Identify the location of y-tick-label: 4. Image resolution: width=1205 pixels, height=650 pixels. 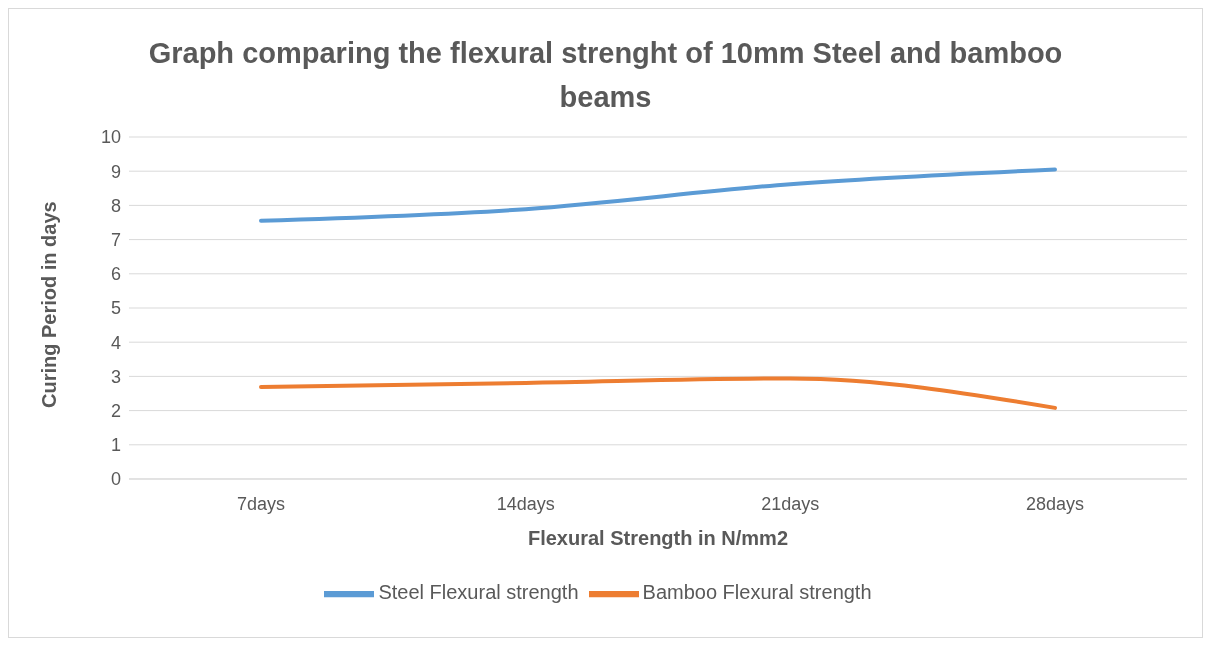
(115, 342).